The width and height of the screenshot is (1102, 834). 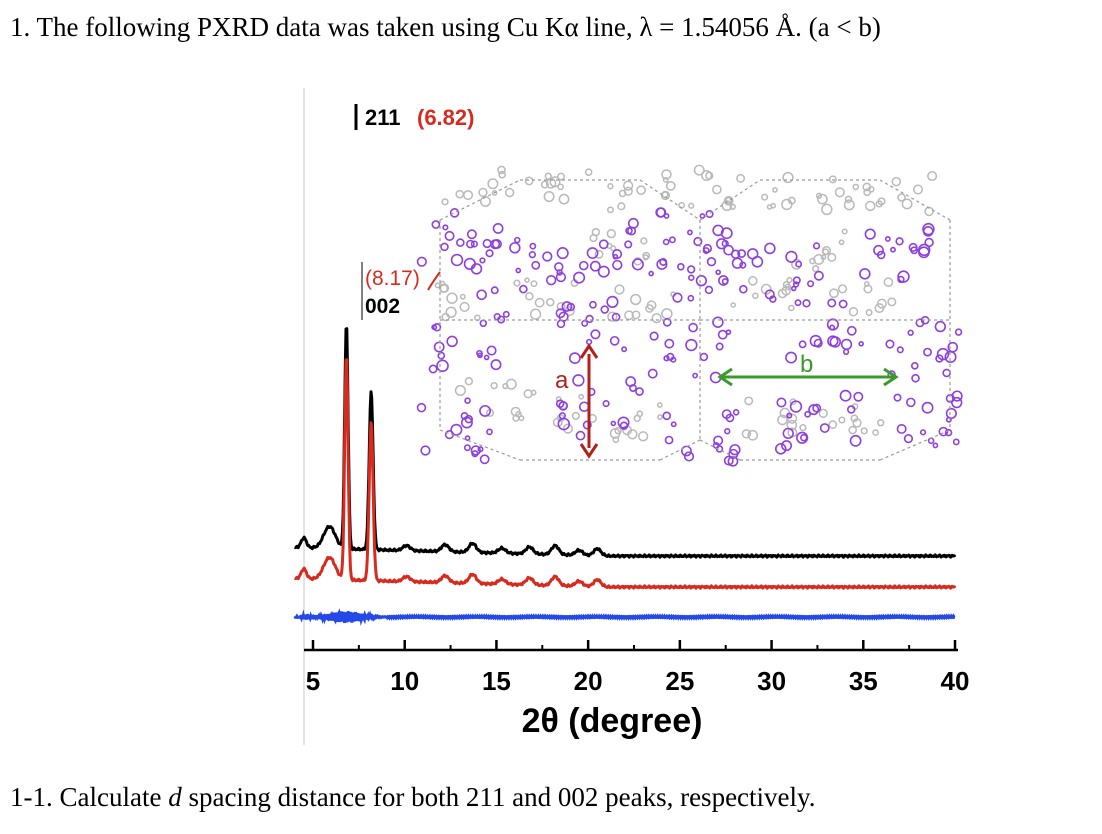 What do you see at coordinates (313, 681) in the screenshot?
I see `x-tick-label: 5` at bounding box center [313, 681].